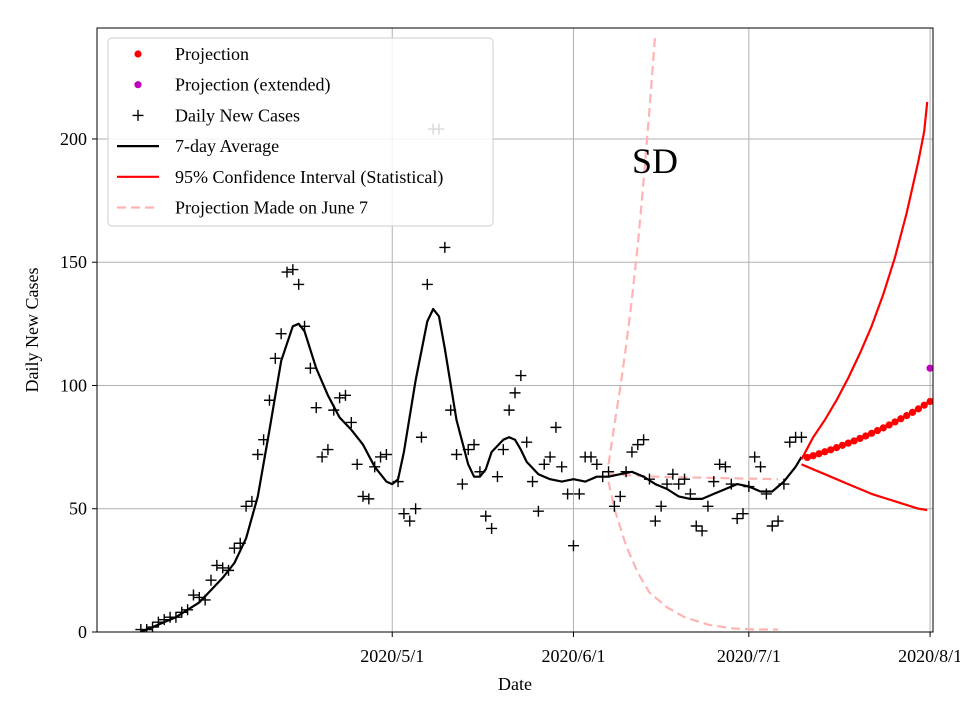  Describe the element at coordinates (252, 85) in the screenshot. I see `legend-label: Projection (extended)` at that location.